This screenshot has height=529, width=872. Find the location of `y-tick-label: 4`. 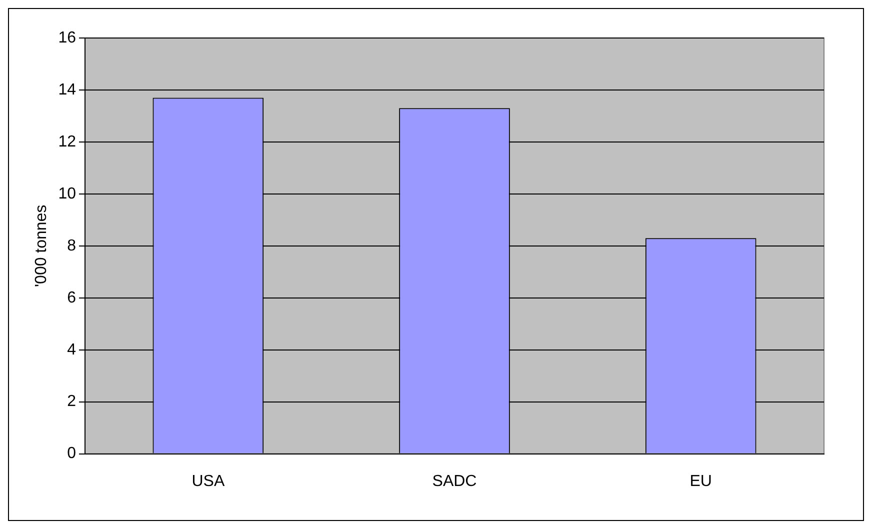

y-tick-label: 4 is located at coordinates (71, 349).